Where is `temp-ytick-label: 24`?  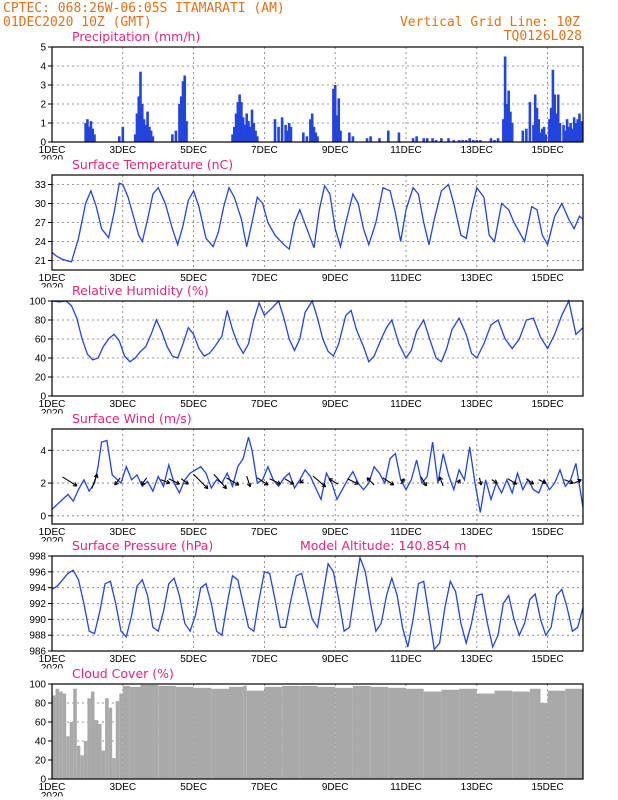
temp-ytick-label: 24 is located at coordinates (41, 242).